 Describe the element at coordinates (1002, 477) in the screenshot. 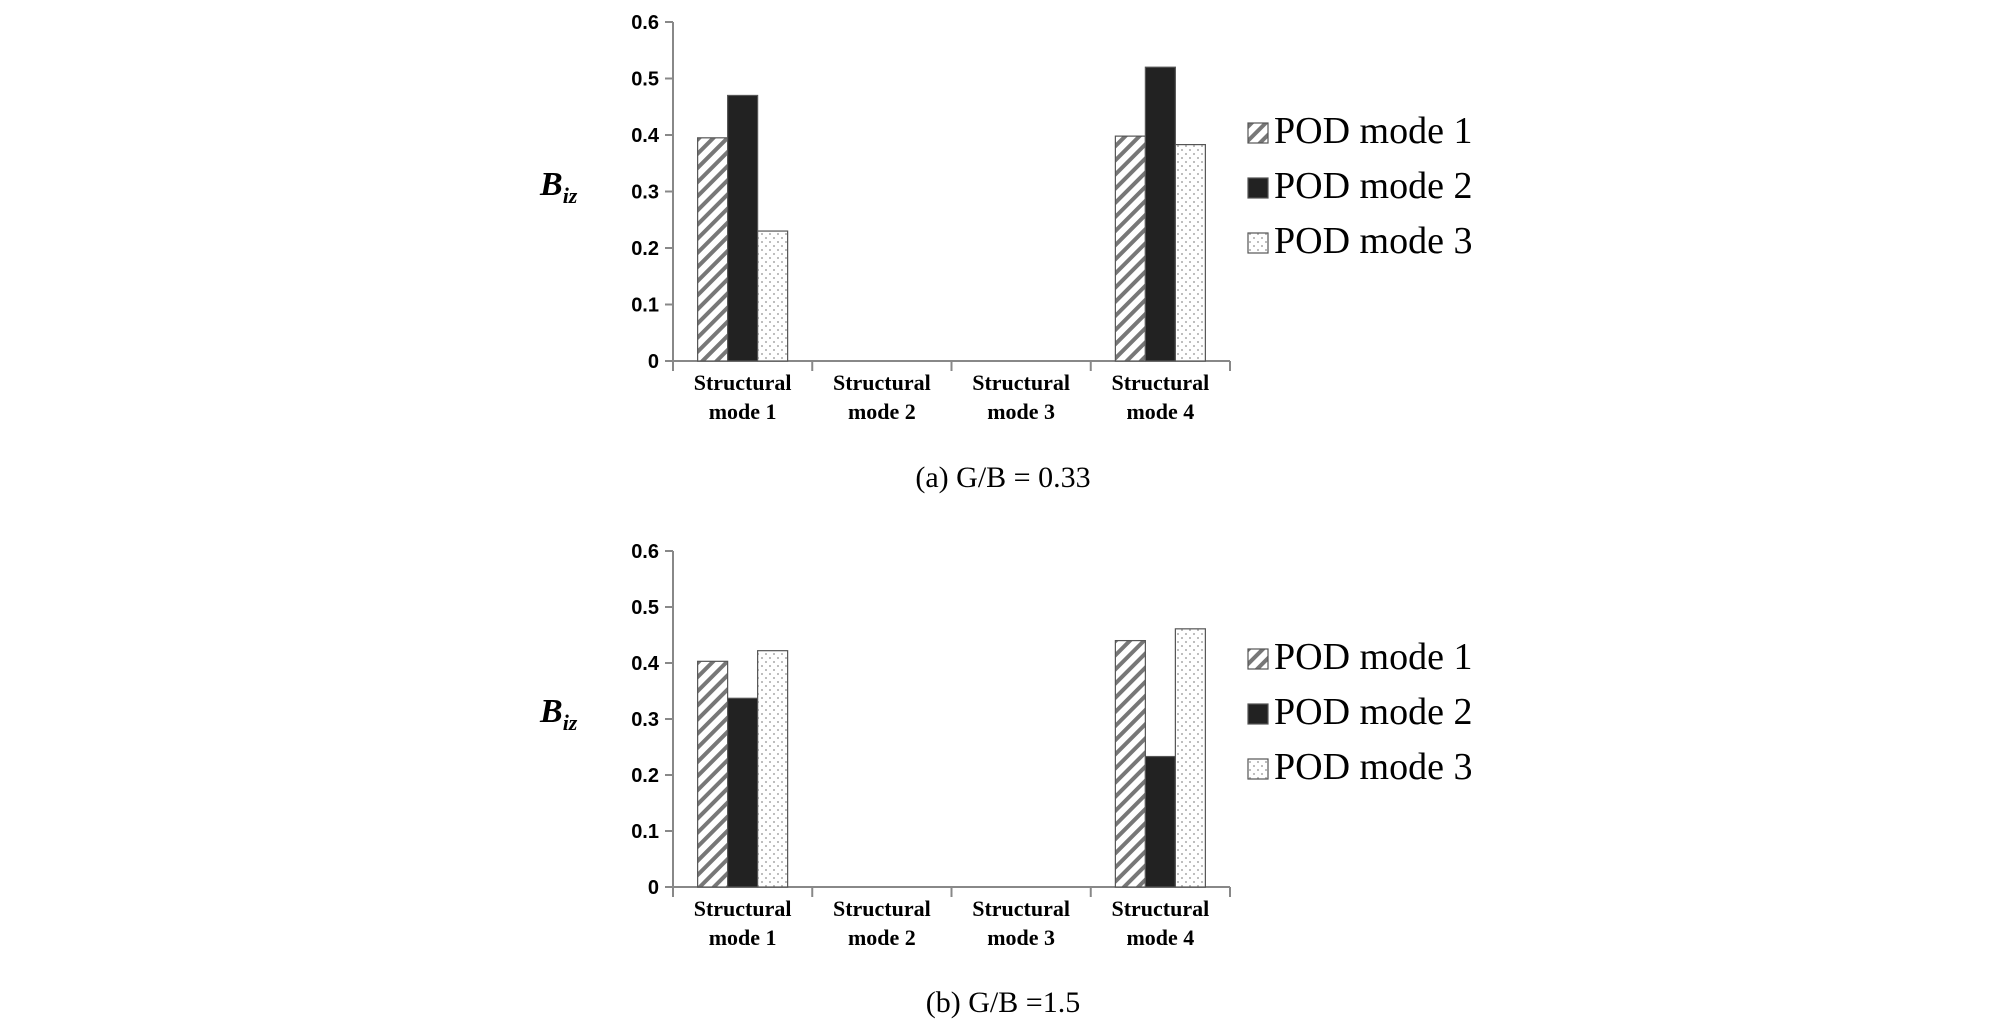

I see `chart-caption: (a) G/B = 0.33` at that location.